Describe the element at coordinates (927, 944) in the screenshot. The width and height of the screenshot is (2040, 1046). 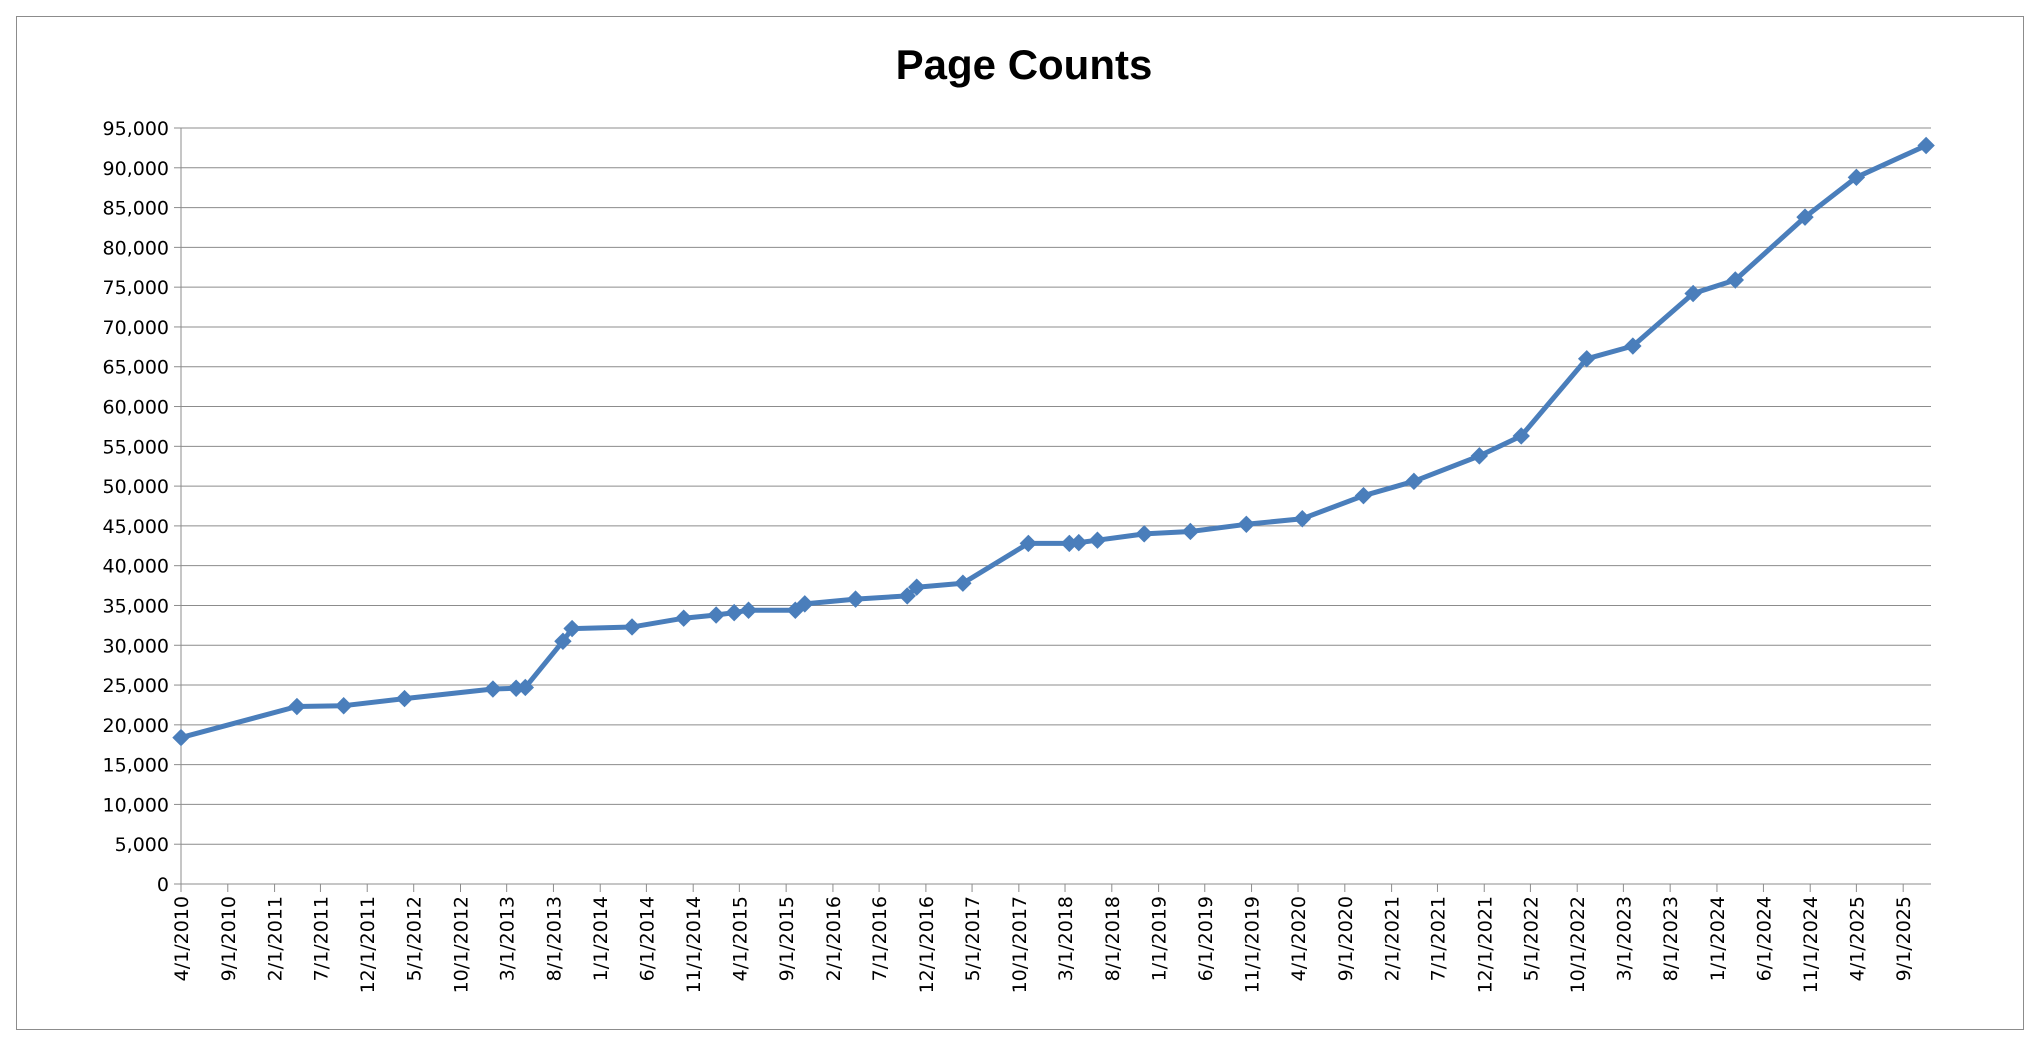
I see `x-tick-label-16: 12/1/2016` at that location.